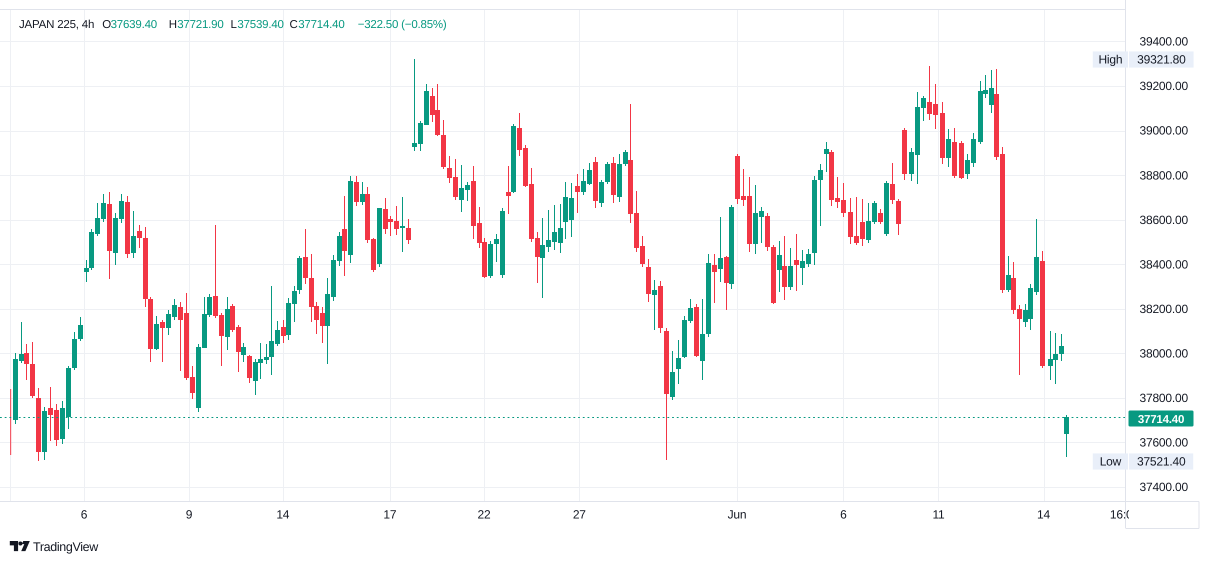 The image size is (1209, 564). I want to click on svg-text: 38200.00, so click(1164, 309).